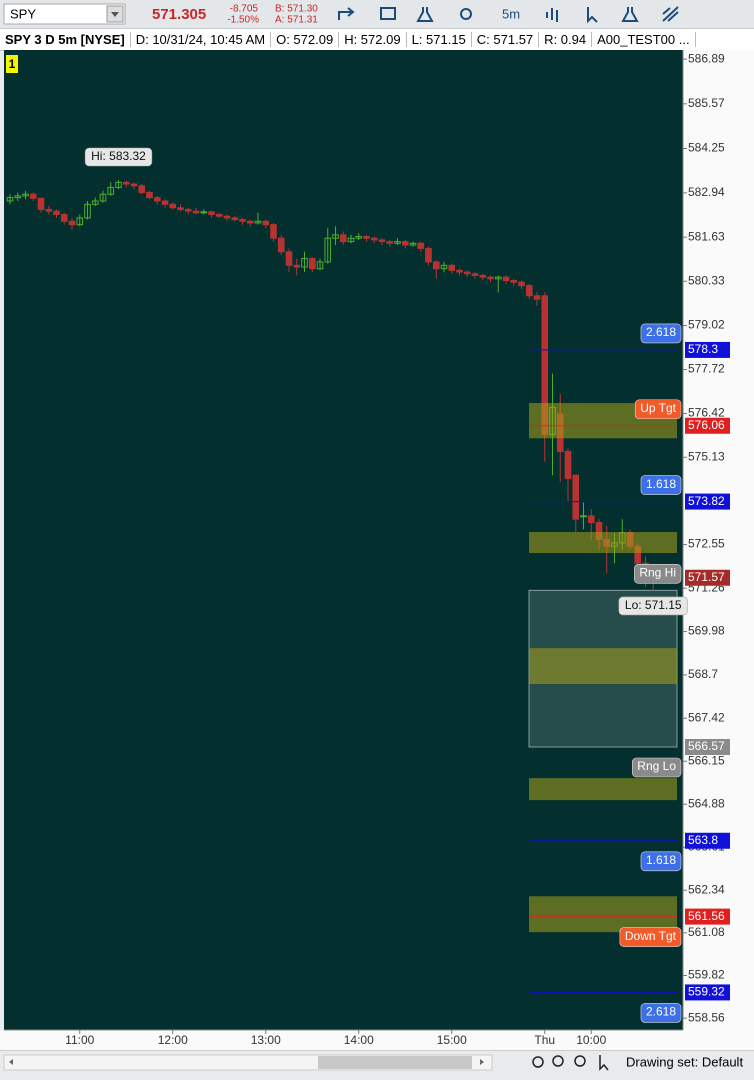 The height and width of the screenshot is (1080, 754). What do you see at coordinates (511, 13) in the screenshot?
I see `interval: 5m` at bounding box center [511, 13].